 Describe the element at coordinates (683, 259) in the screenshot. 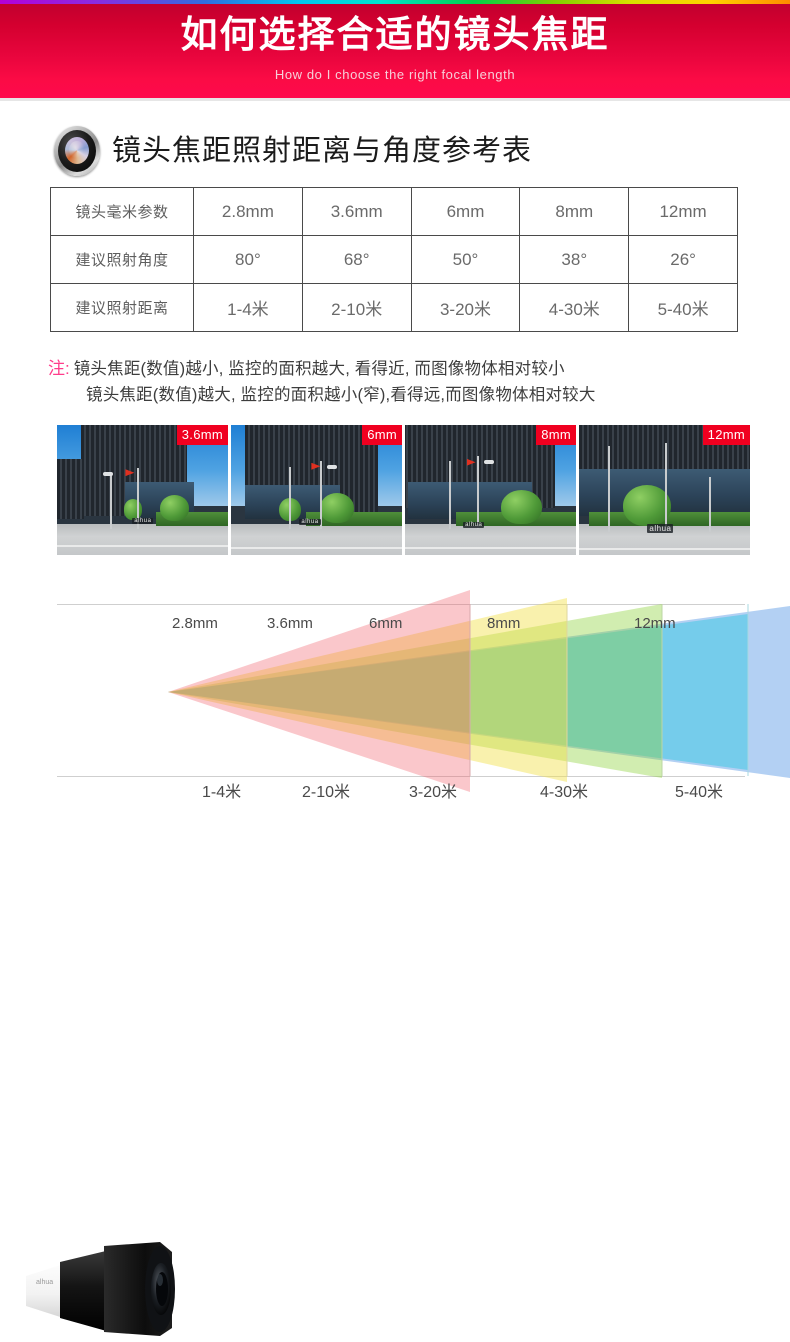

I see `table-cell: 26°` at that location.